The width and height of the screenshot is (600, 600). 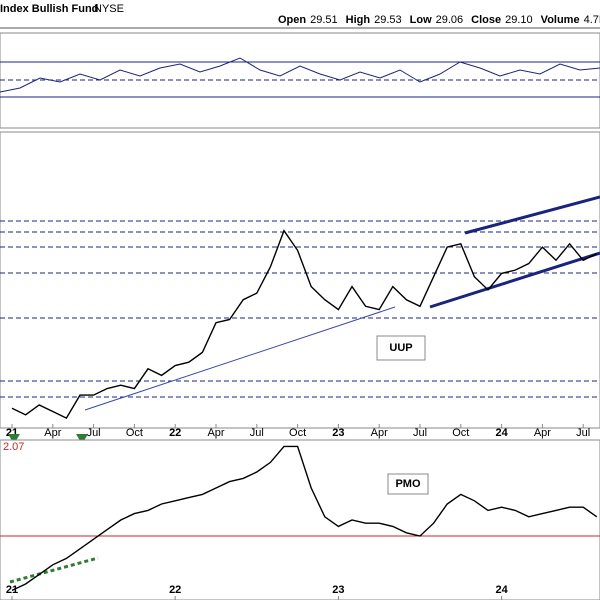 What do you see at coordinates (49, 9) in the screenshot?
I see `title: Index Bullish Fund` at bounding box center [49, 9].